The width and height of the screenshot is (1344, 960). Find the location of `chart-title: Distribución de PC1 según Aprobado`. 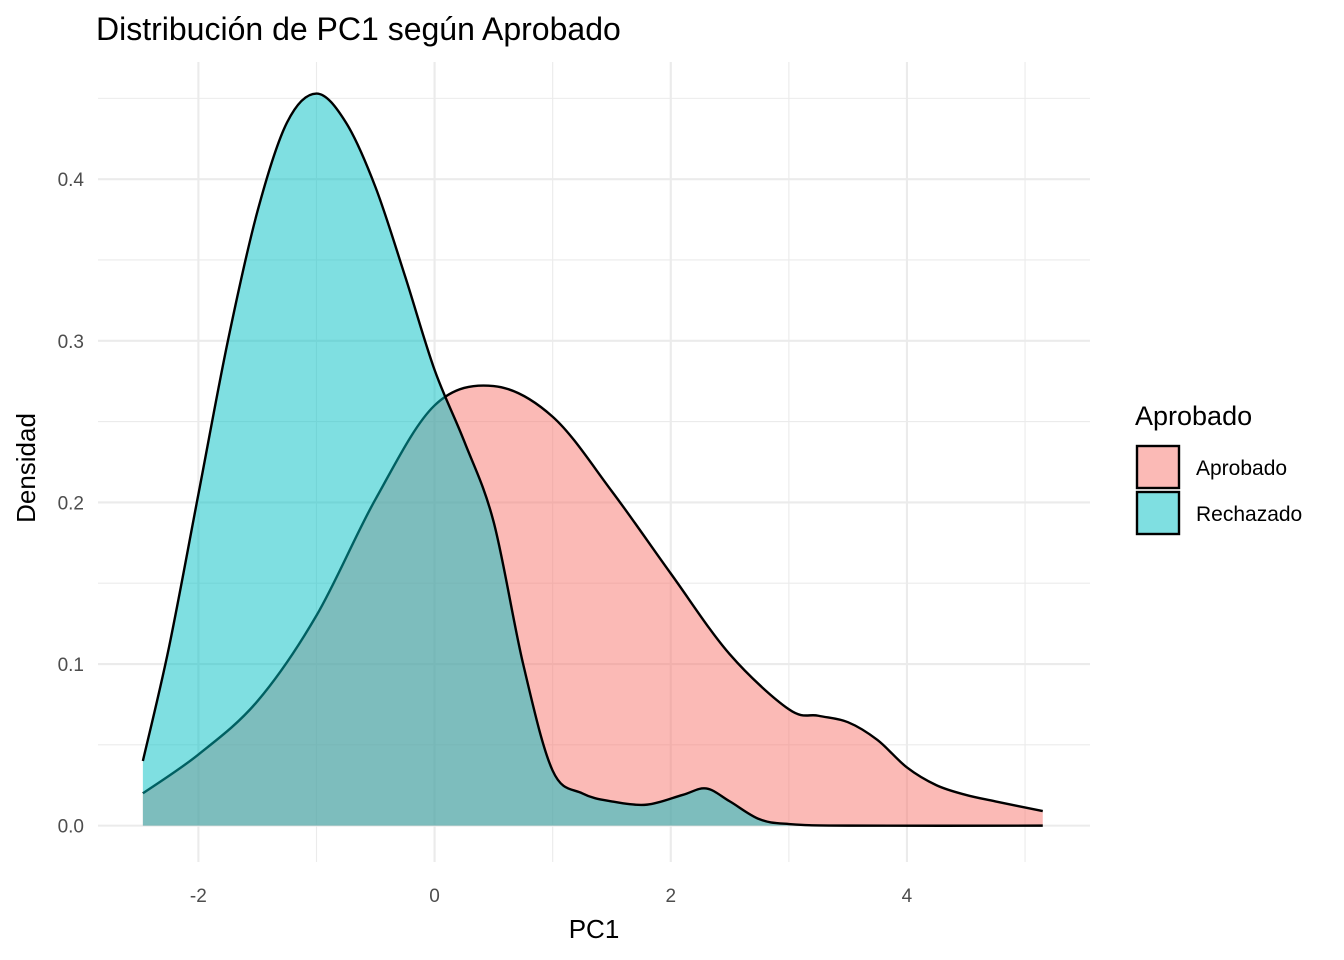

chart-title: Distribución de PC1 según Aprobado is located at coordinates (358, 29).